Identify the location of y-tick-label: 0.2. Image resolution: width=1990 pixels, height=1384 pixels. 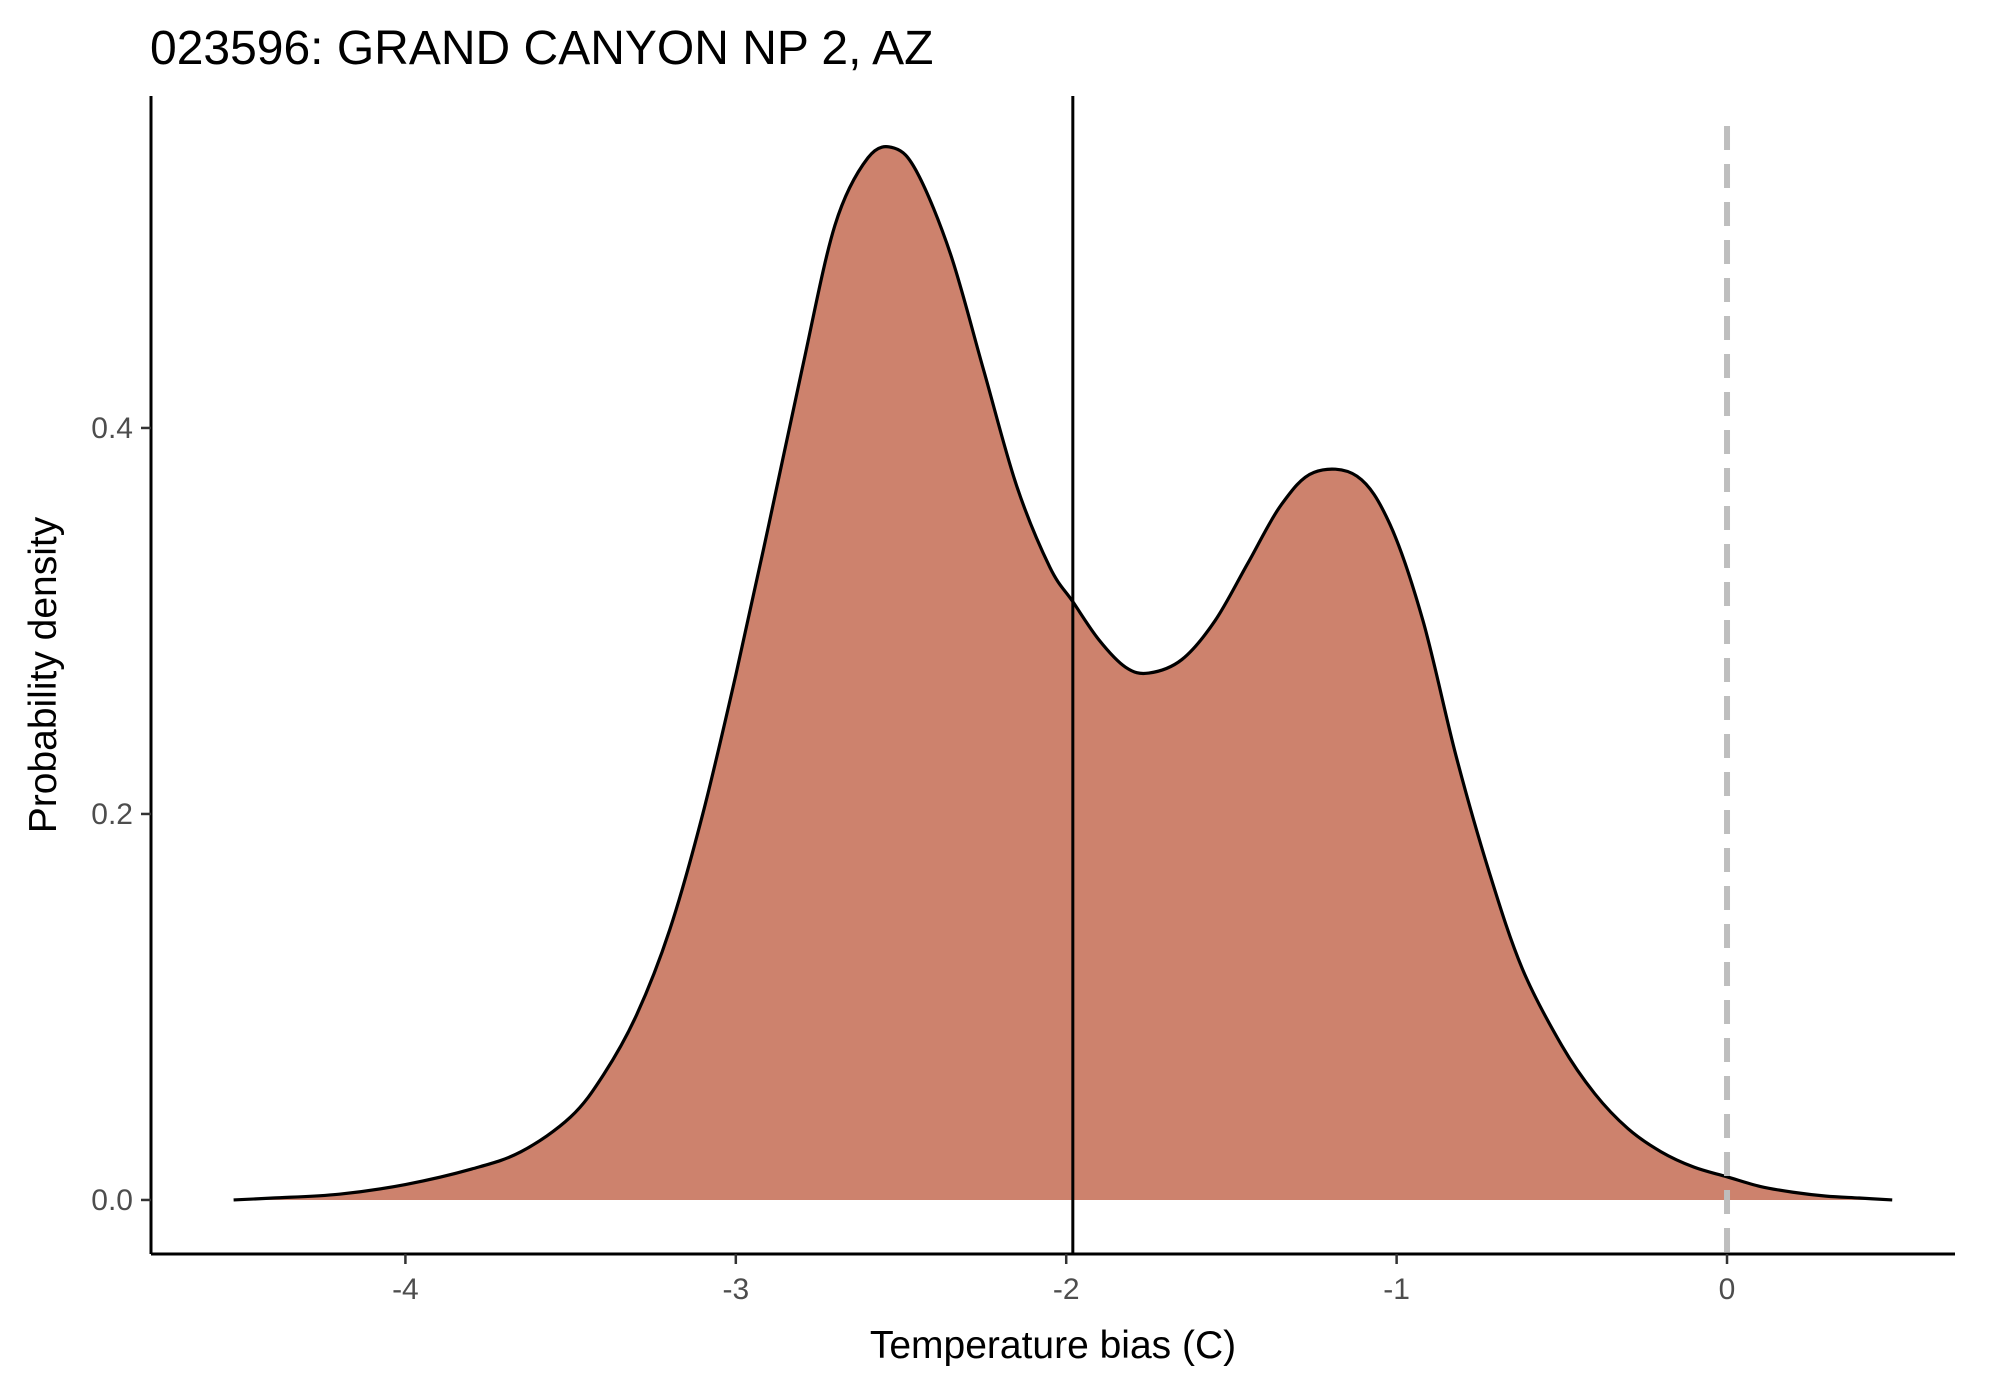
(112, 814).